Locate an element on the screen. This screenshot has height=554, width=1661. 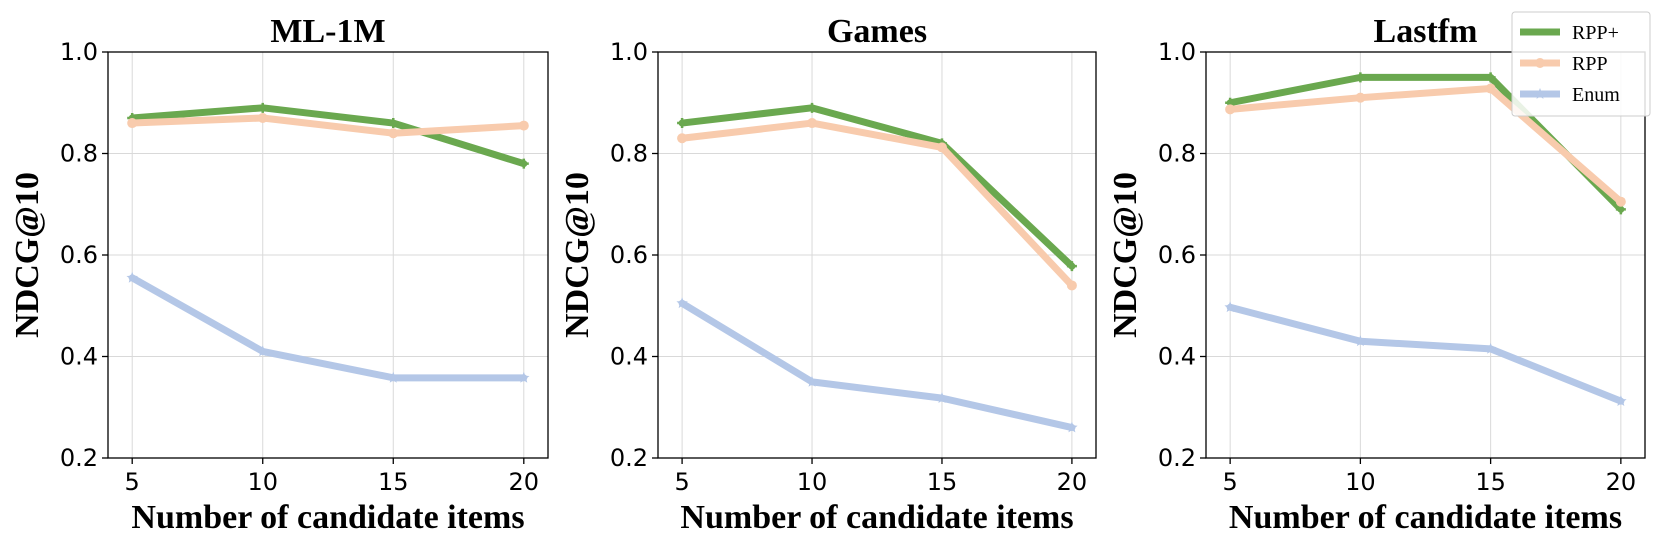
legend-label: RPP is located at coordinates (1590, 64).